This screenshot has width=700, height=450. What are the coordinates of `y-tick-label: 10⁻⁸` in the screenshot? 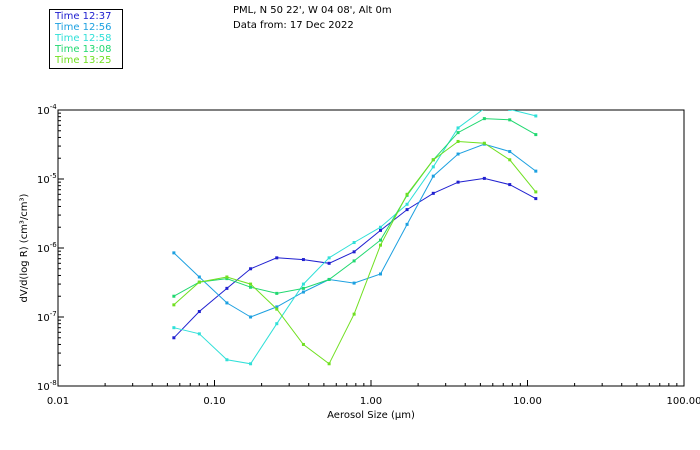 It's located at (47, 386).